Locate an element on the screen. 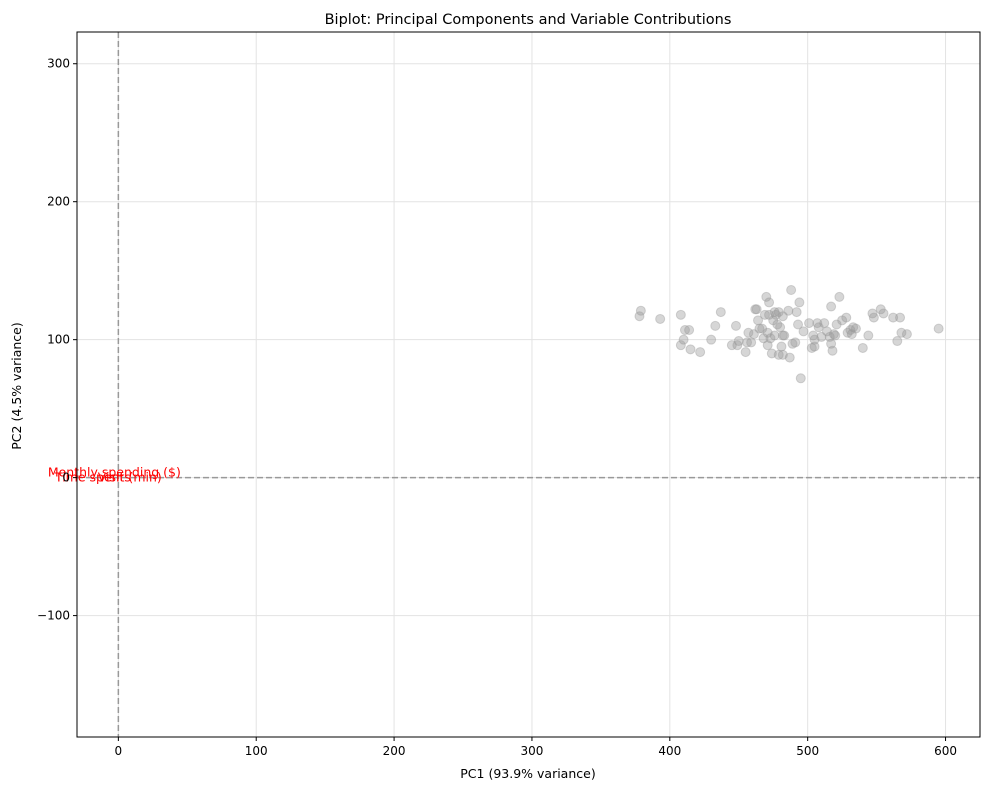  y-tick-label: 0 is located at coordinates (66, 478).